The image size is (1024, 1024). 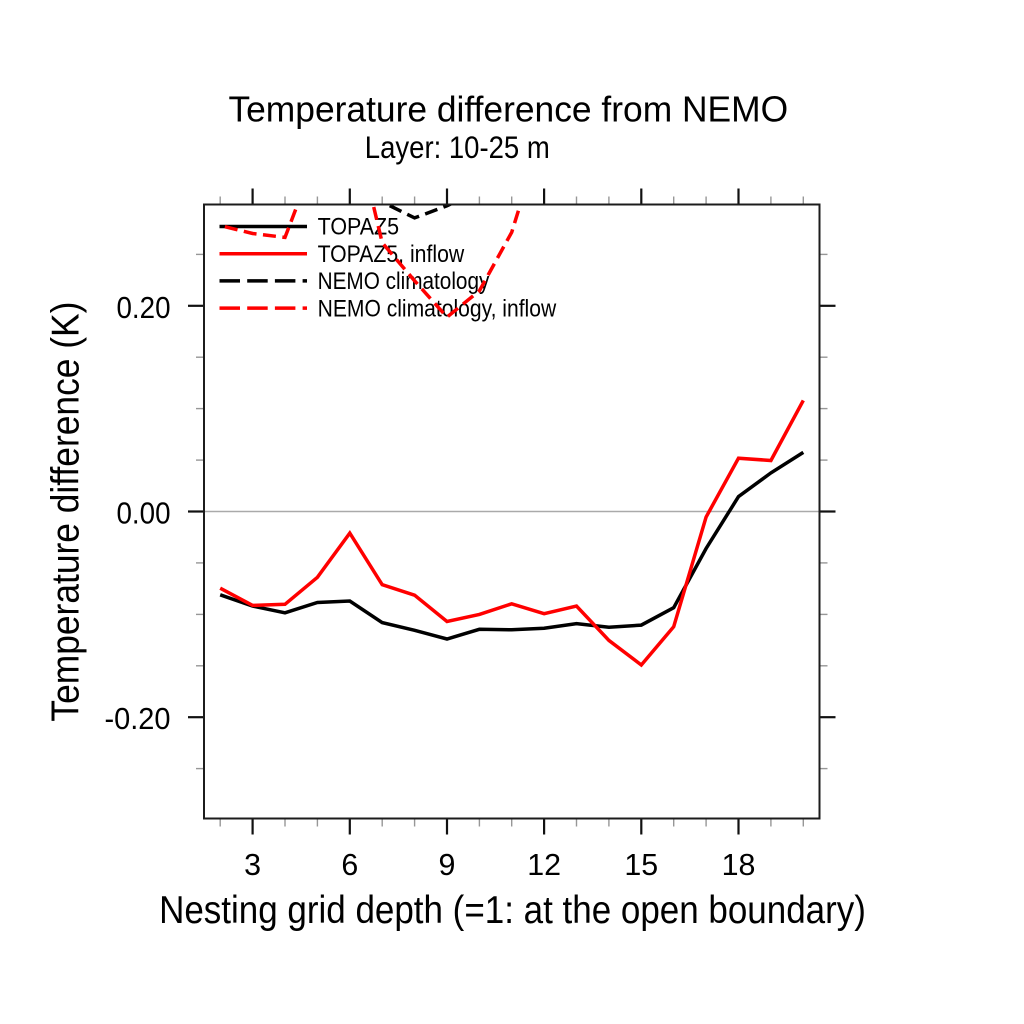 What do you see at coordinates (739, 865) in the screenshot?
I see `svg-text: 18` at bounding box center [739, 865].